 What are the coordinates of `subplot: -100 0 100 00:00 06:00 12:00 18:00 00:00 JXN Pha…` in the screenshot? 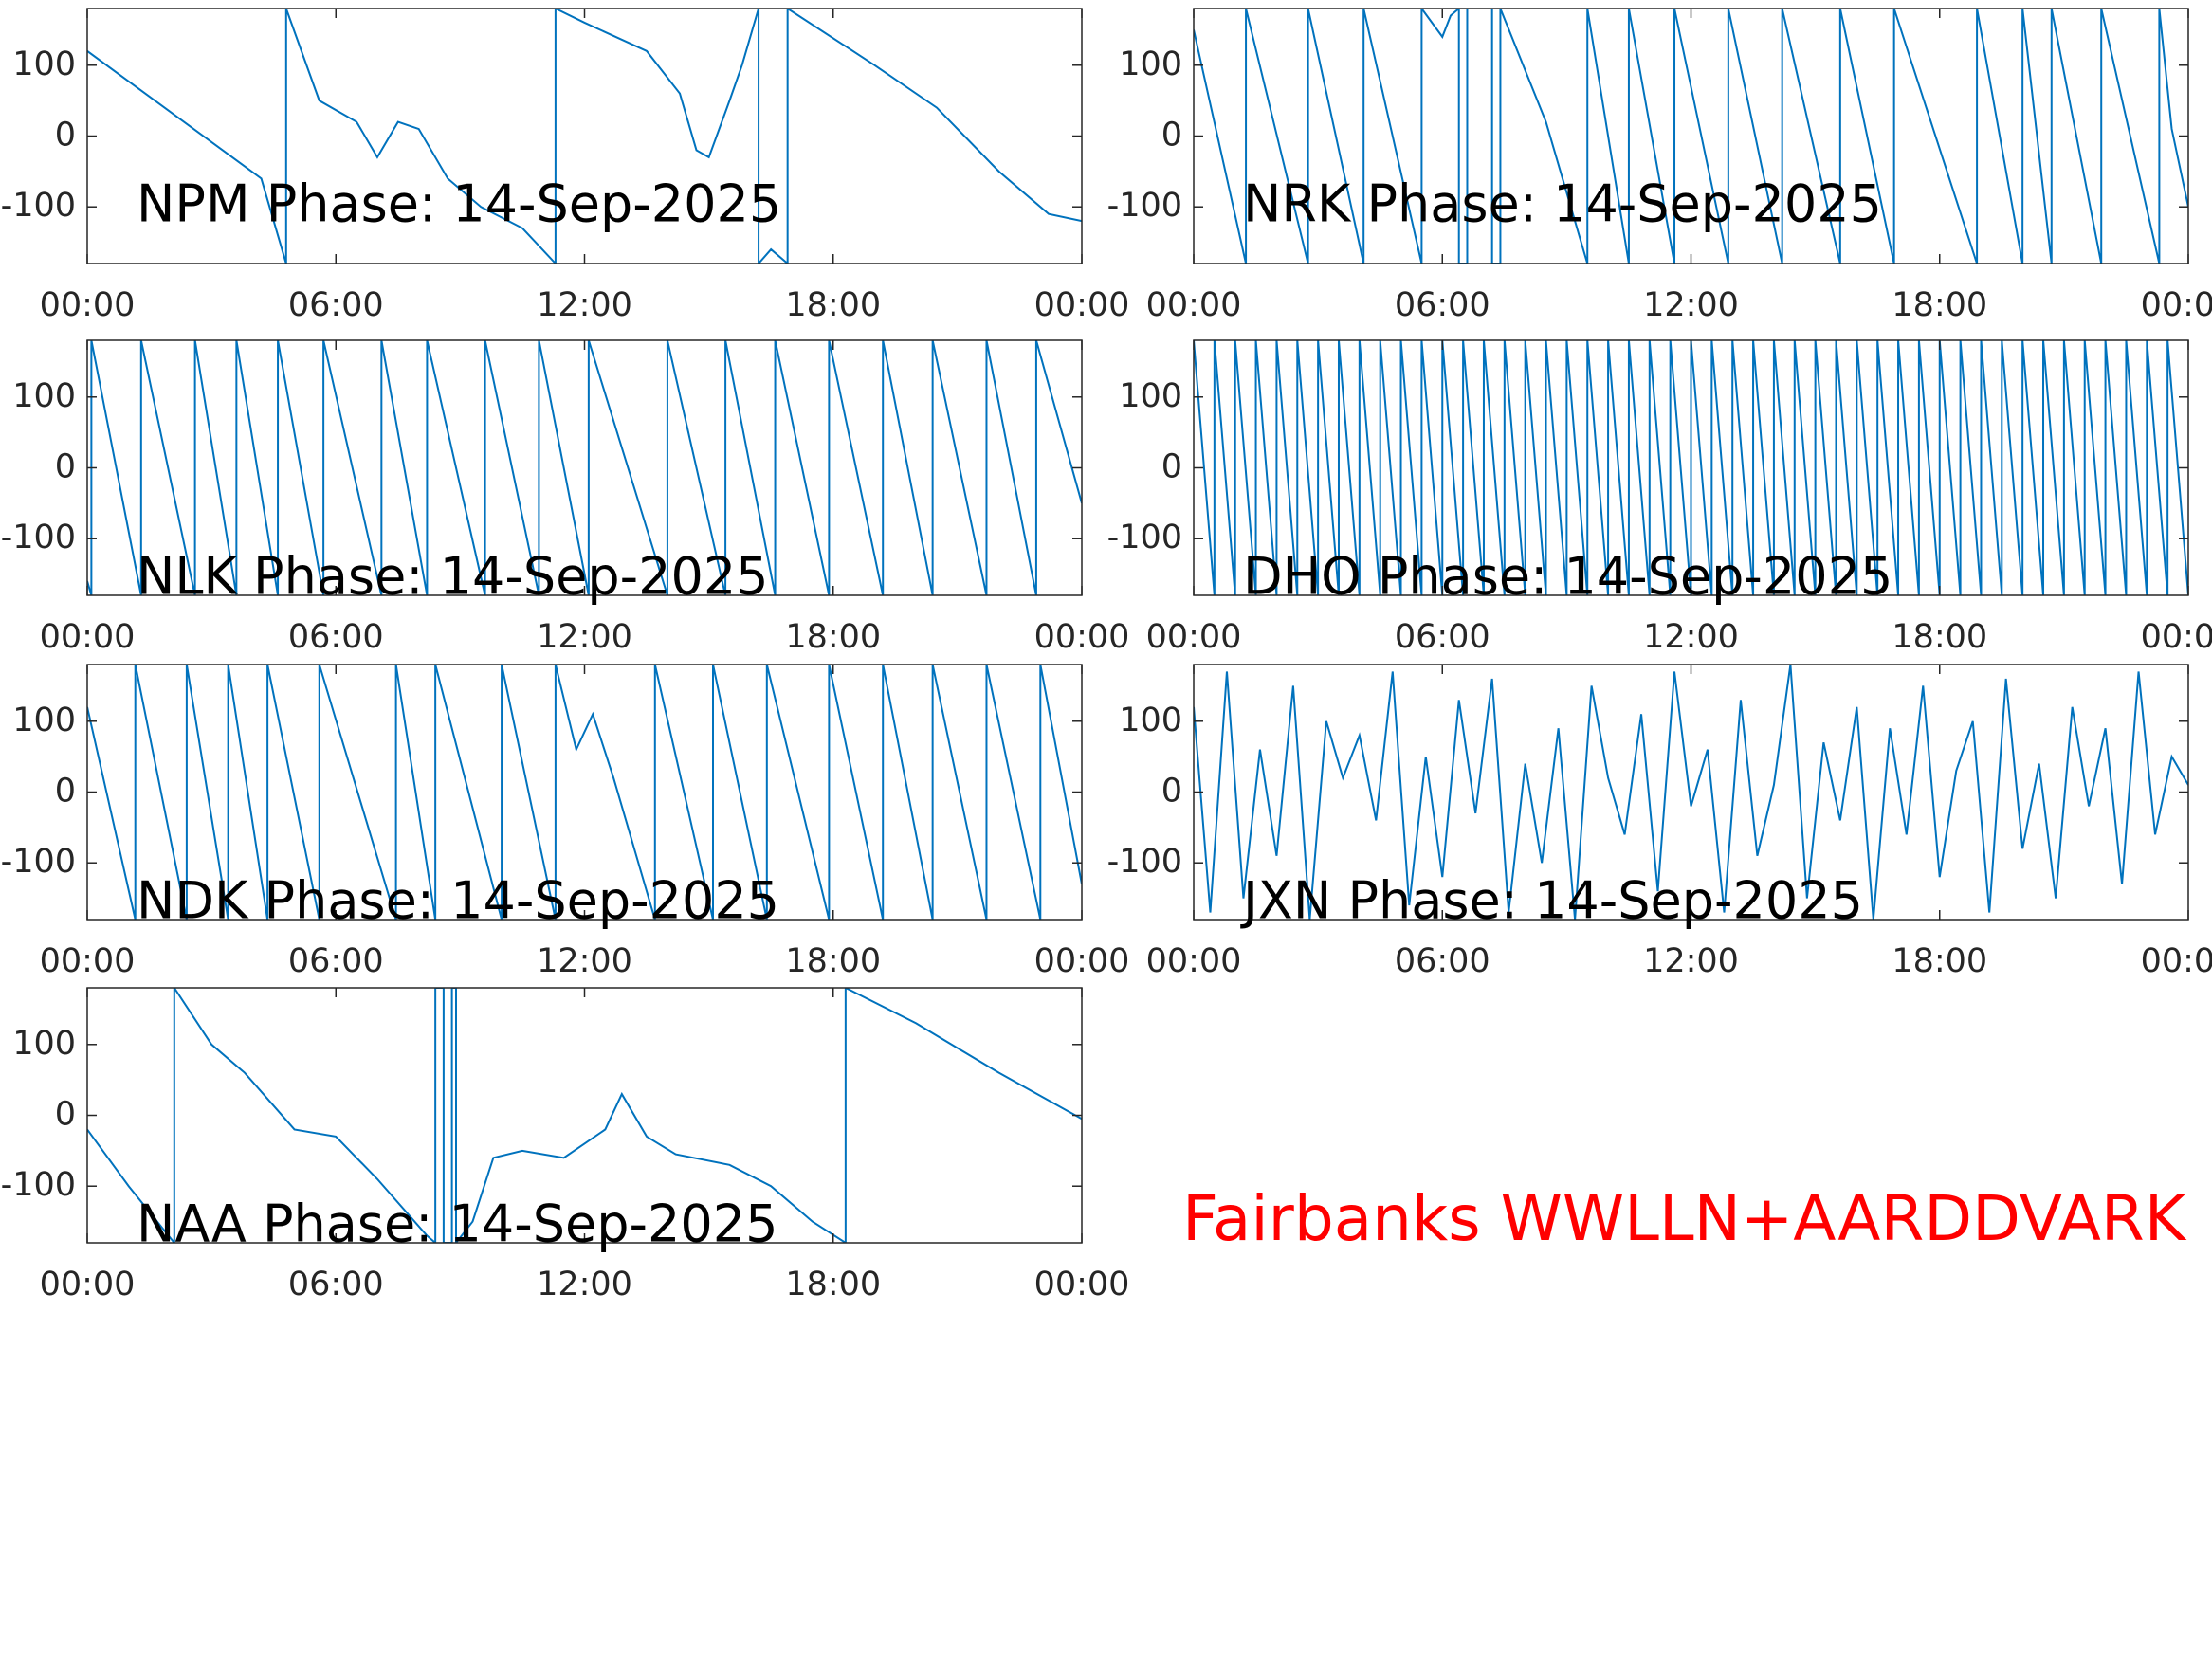 It's located at (1659, 822).